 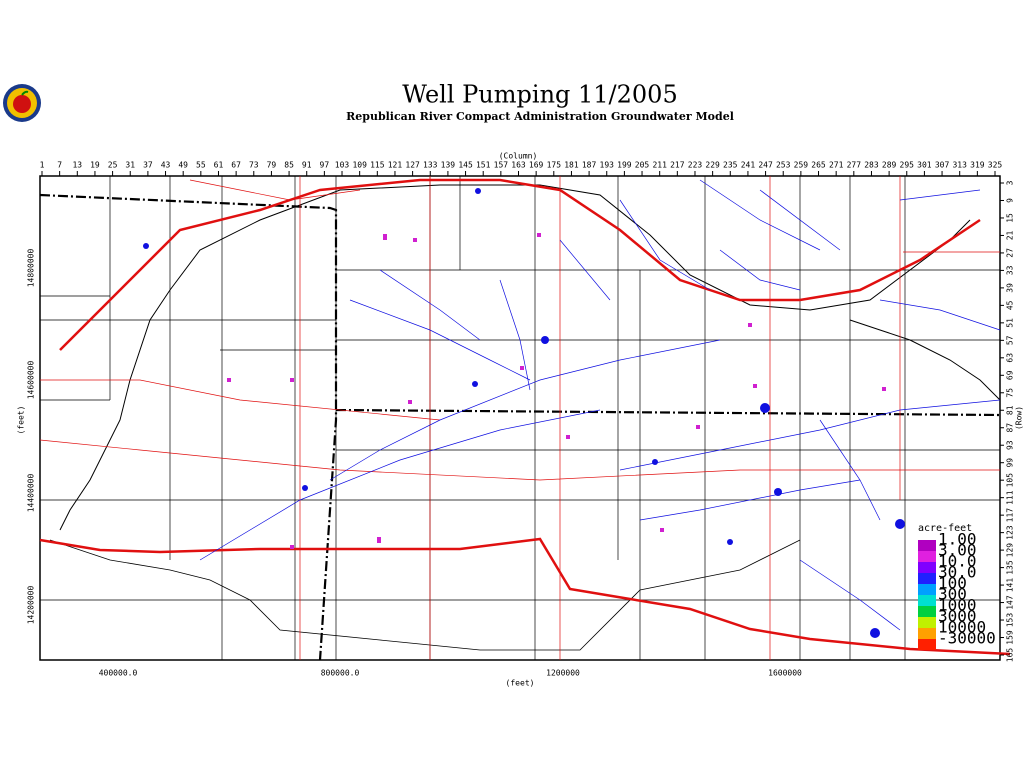 What do you see at coordinates (1010, 305) in the screenshot?
I see `row-tick-label: 45` at bounding box center [1010, 305].